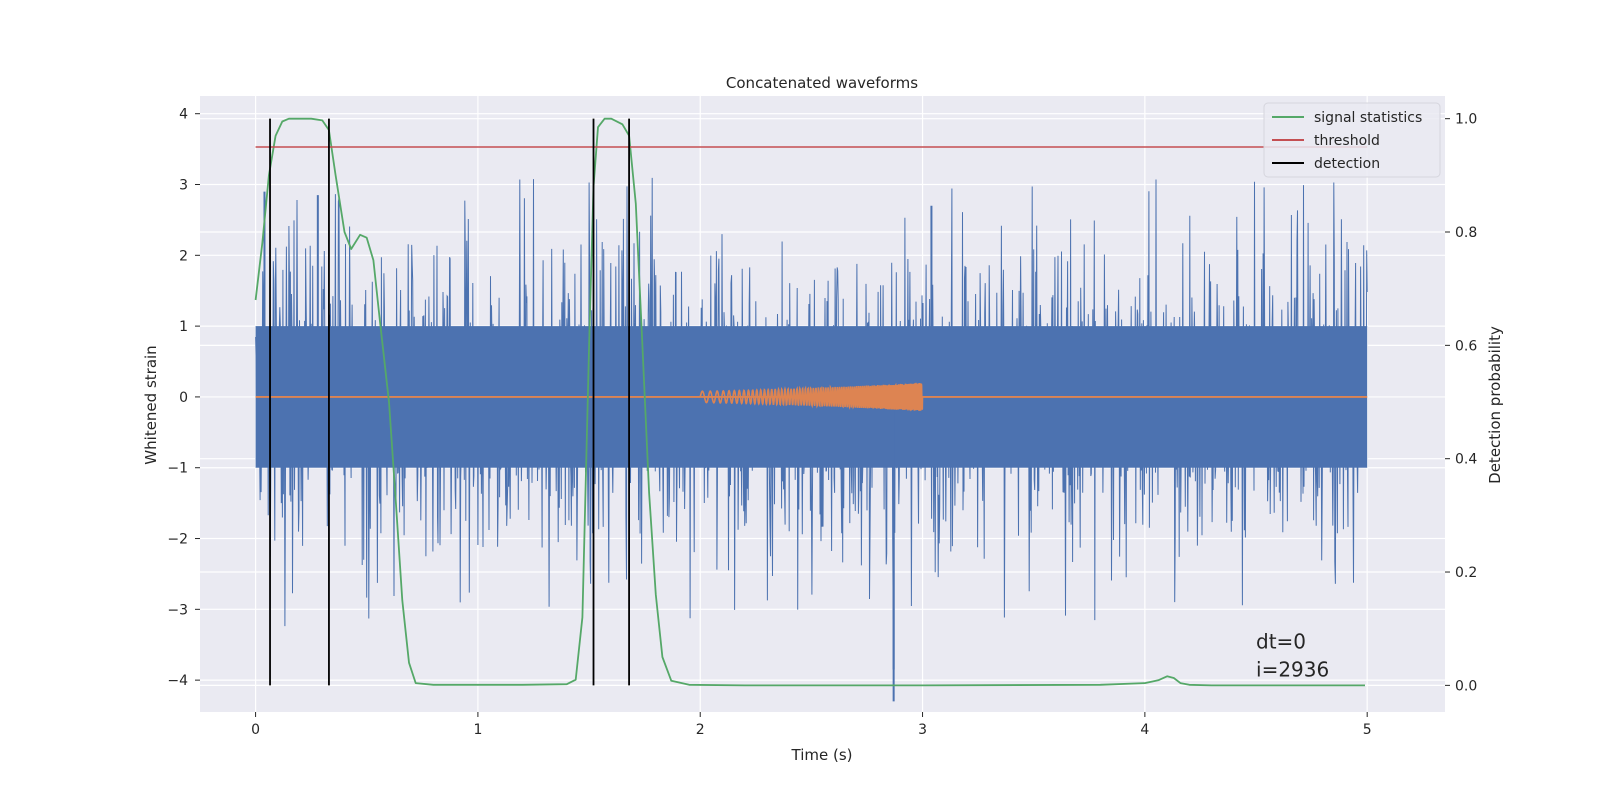 Image resolution: width=1600 pixels, height=800 pixels. Describe the element at coordinates (183, 398) in the screenshot. I see `y-tick-label-4: 0` at that location.